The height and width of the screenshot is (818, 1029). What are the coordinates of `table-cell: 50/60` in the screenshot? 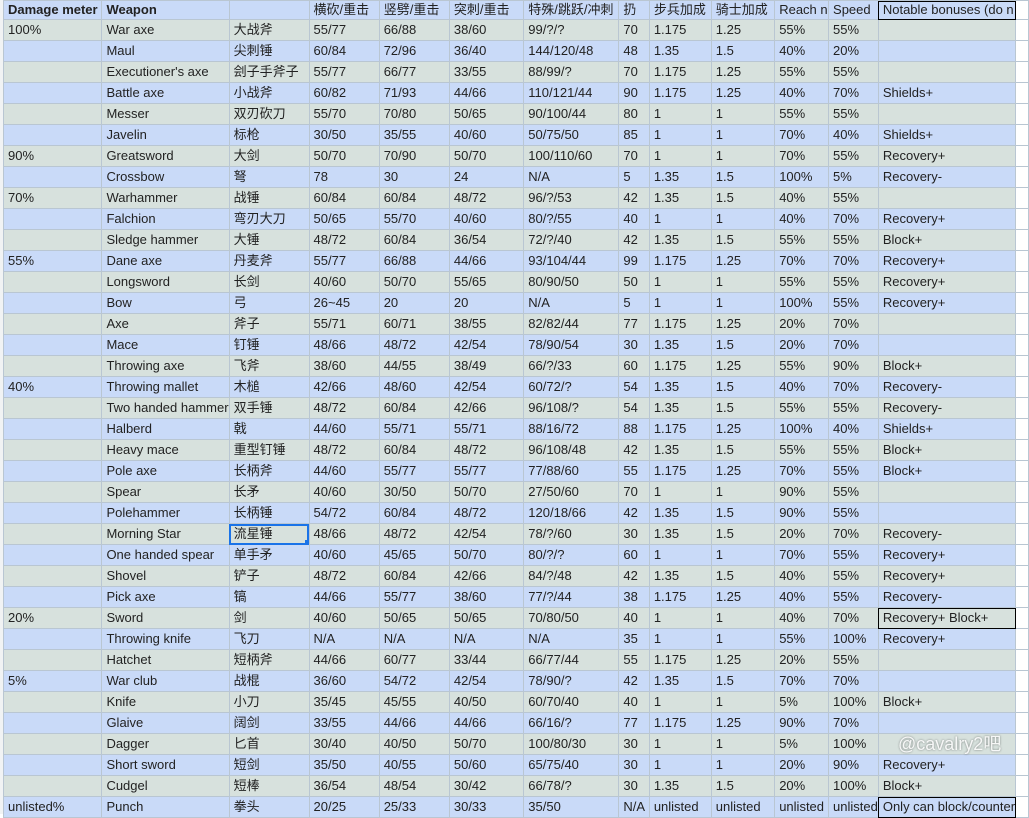 It's located at (486, 765).